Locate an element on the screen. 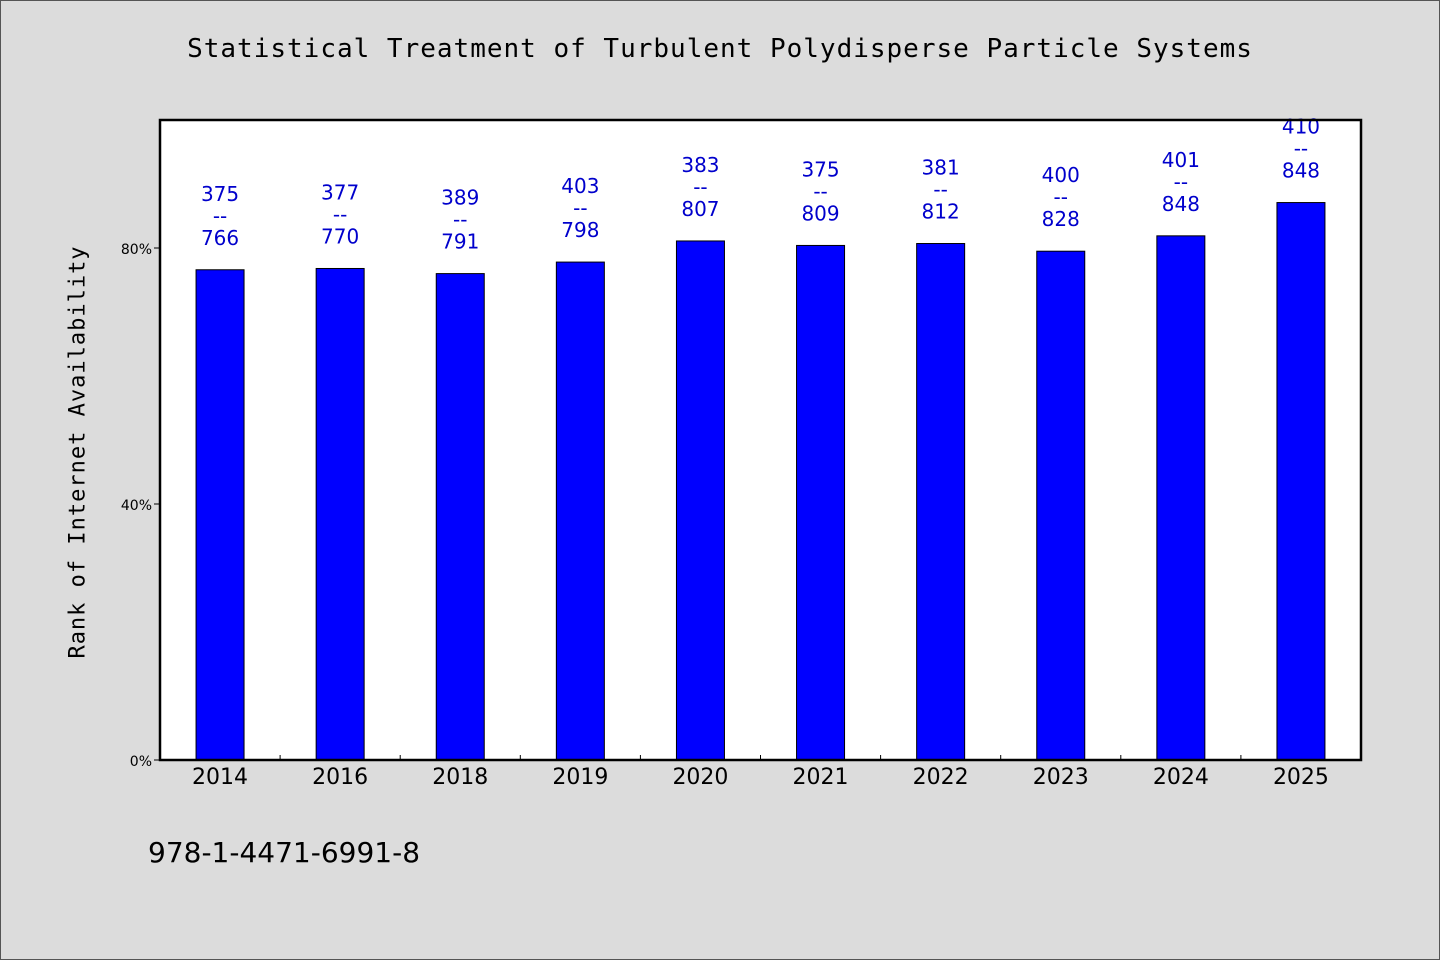 The width and height of the screenshot is (1440, 960). data-label-top: 400 is located at coordinates (1061, 175).